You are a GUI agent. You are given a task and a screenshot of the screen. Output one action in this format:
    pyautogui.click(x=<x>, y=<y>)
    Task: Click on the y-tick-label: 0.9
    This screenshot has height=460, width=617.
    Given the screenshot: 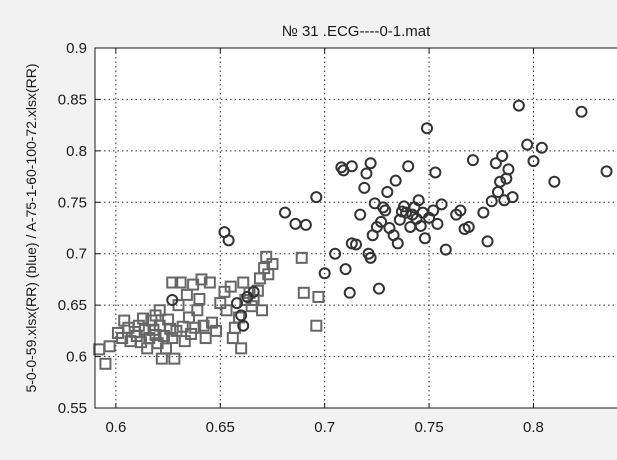 What is the action you would take?
    pyautogui.click(x=76, y=48)
    